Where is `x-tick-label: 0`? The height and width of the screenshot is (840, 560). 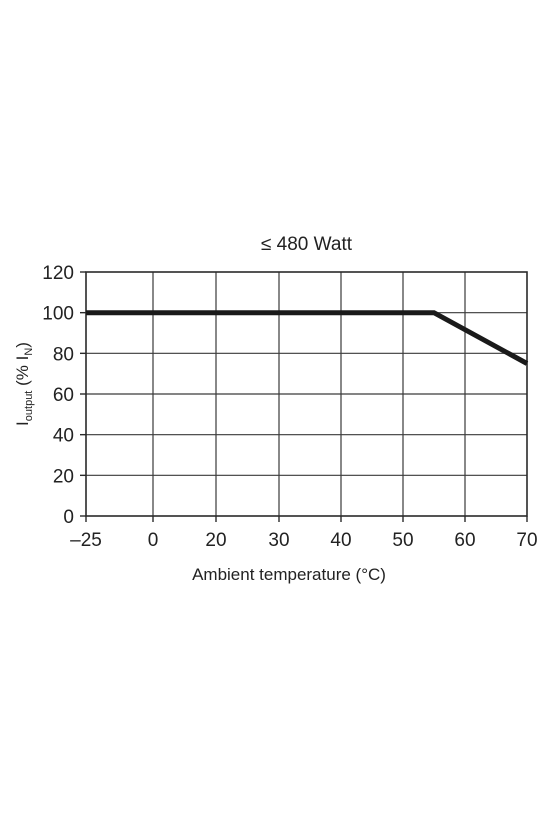
x-tick-label: 0 is located at coordinates (153, 540).